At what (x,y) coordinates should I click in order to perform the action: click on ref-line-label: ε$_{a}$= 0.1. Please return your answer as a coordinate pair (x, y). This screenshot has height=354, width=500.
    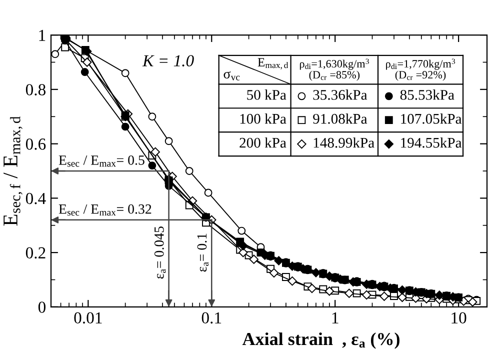
    Looking at the image, I should click on (203, 253).